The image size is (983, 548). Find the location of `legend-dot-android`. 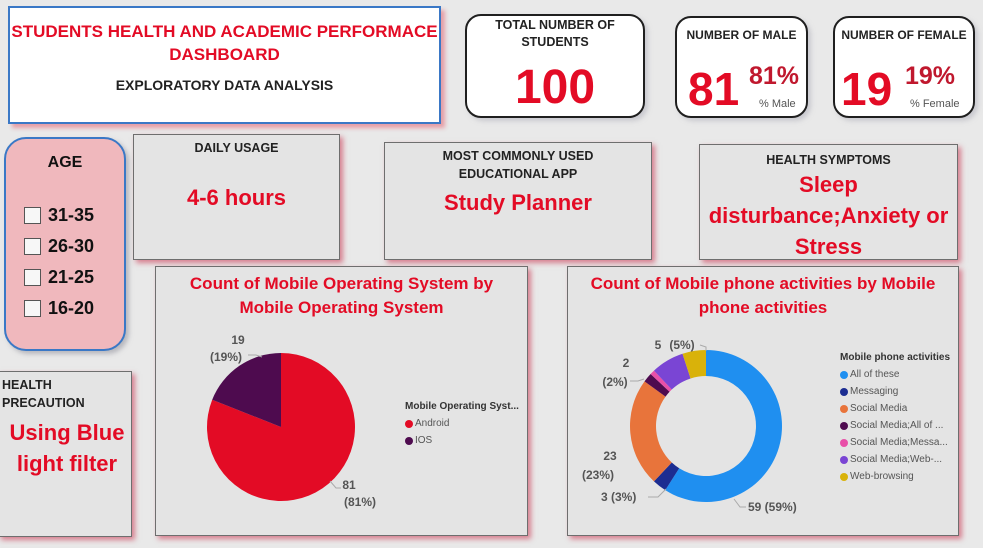

legend-dot-android is located at coordinates (409, 423).